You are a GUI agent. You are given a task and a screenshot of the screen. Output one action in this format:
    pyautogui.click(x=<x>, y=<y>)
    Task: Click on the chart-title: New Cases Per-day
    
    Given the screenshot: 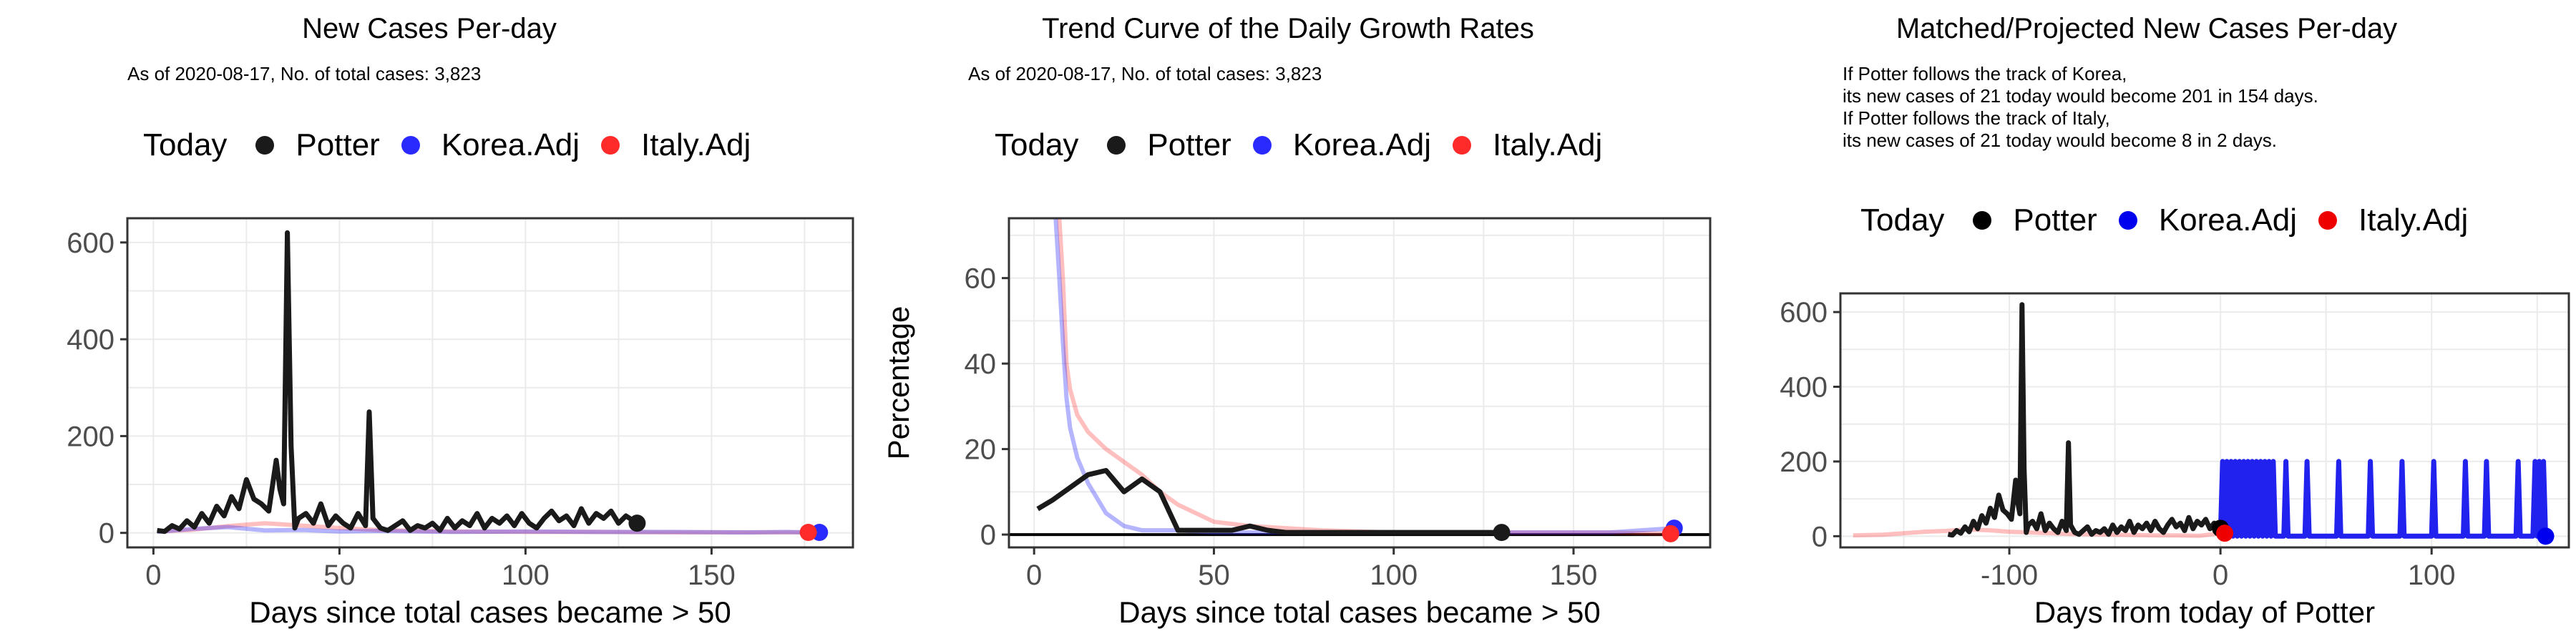 What is the action you would take?
    pyautogui.click(x=429, y=28)
    